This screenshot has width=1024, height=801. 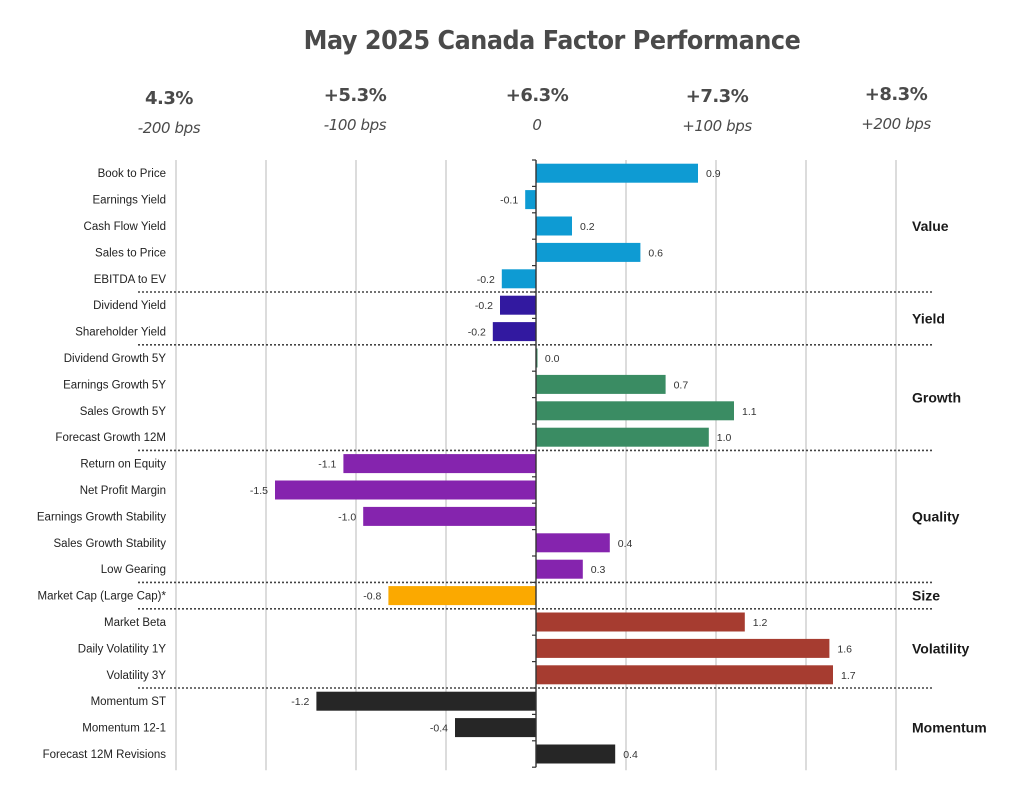 What do you see at coordinates (133, 570) in the screenshot?
I see `category-label: Low Gearing` at bounding box center [133, 570].